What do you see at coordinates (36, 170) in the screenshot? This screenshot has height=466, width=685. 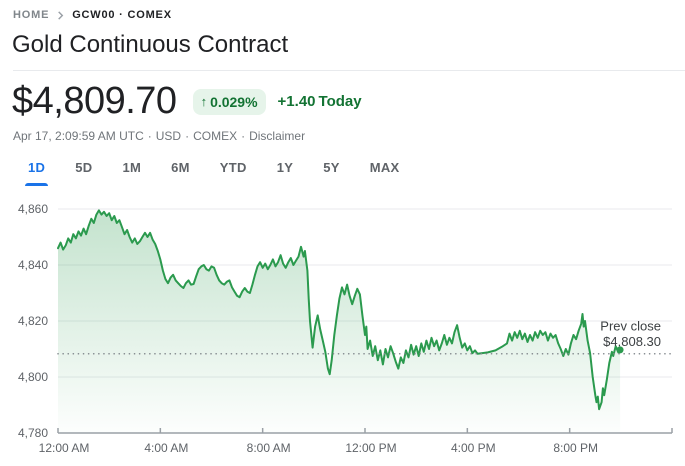 I see `tab-1d: 1D` at bounding box center [36, 170].